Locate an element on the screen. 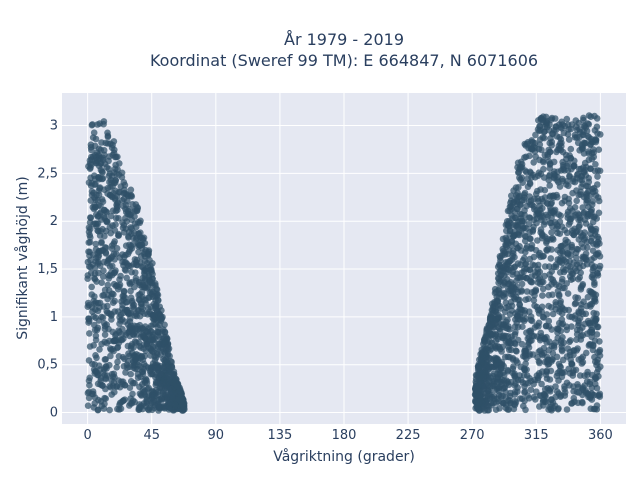 Image resolution: width=640 pixels, height=485 pixels. y-tick-label: 1,5 is located at coordinates (47, 269).